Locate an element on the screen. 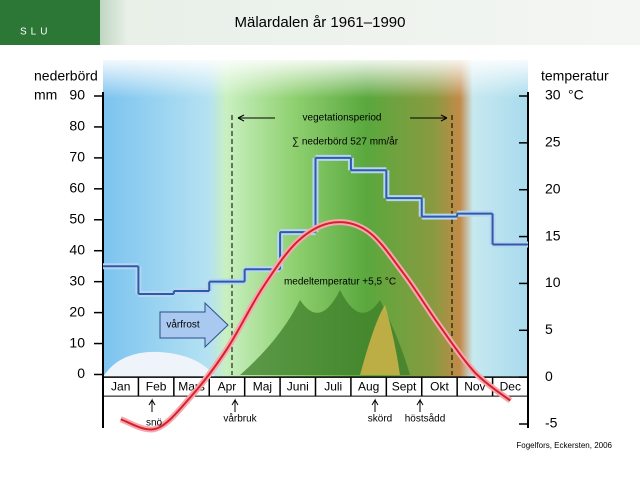  period-label: vegetationsperiod is located at coordinates (342, 118).